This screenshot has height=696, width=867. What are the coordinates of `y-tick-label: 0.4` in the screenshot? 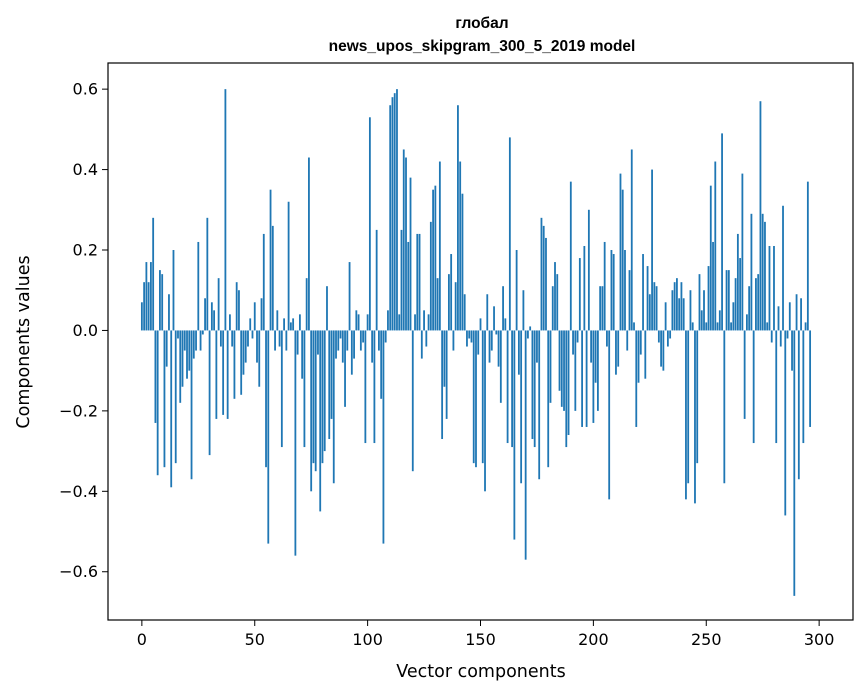 It's located at (85, 169).